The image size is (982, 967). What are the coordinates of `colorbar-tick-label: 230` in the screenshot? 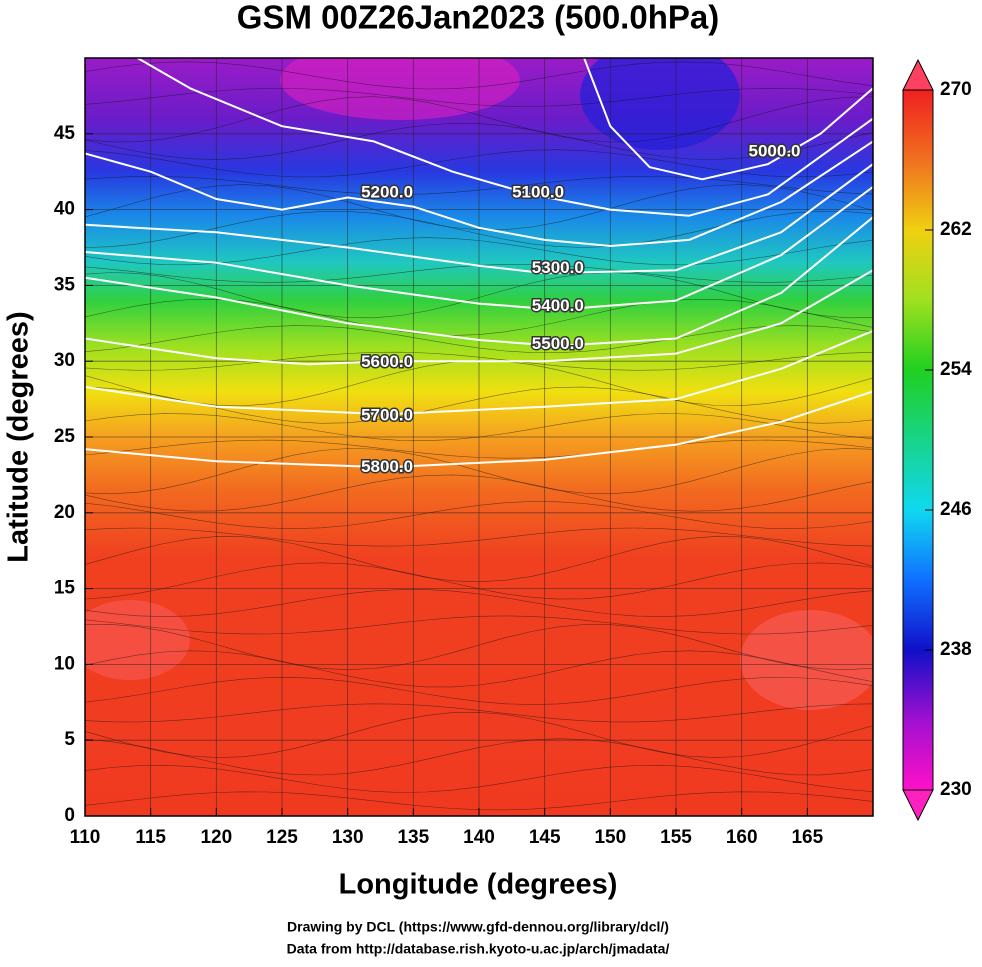 It's located at (956, 789).